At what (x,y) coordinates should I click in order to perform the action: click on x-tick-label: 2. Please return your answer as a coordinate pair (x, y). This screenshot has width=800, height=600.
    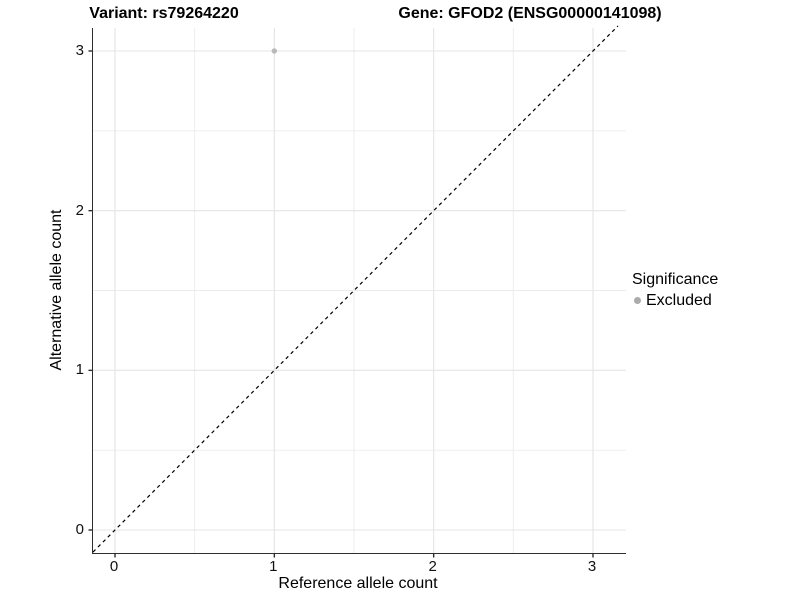
    Looking at the image, I should click on (432, 566).